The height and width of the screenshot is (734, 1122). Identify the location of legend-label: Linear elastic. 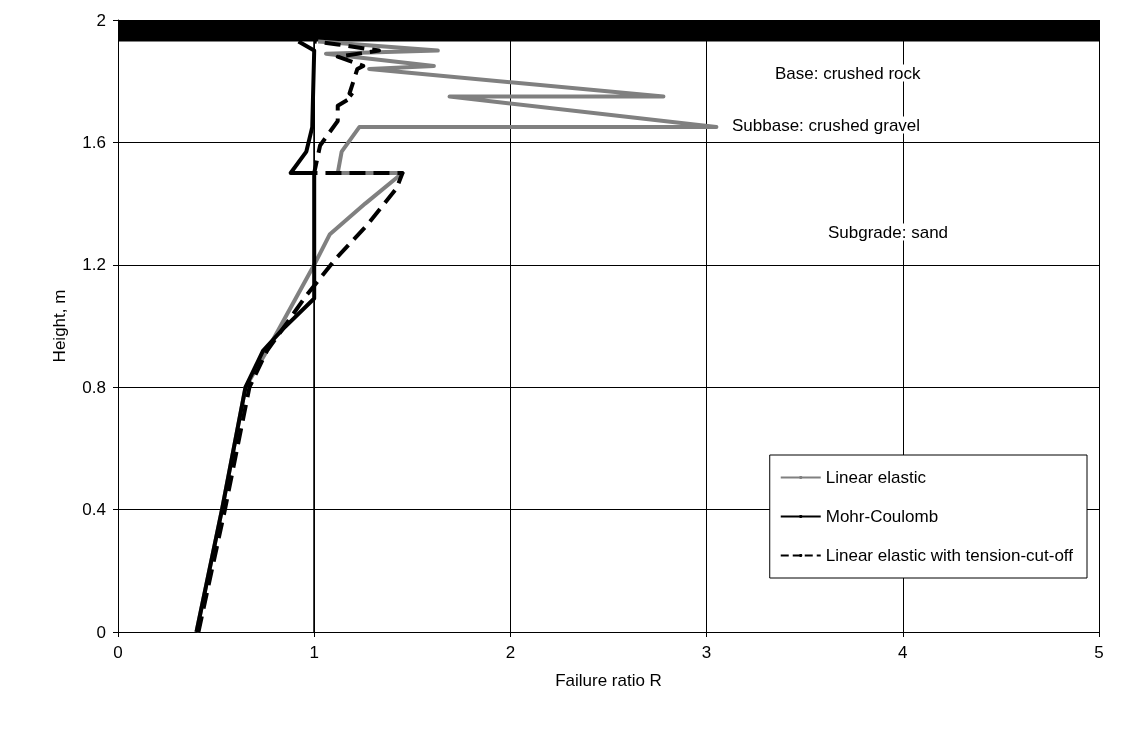
(876, 477).